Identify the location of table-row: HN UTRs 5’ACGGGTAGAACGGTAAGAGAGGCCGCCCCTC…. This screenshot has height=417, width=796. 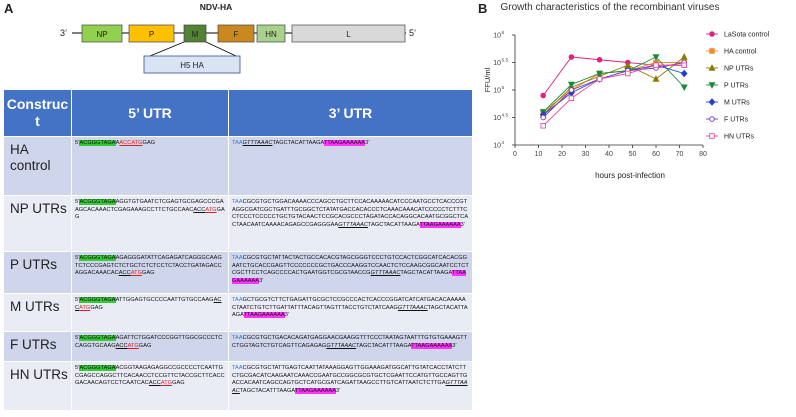
(238, 386).